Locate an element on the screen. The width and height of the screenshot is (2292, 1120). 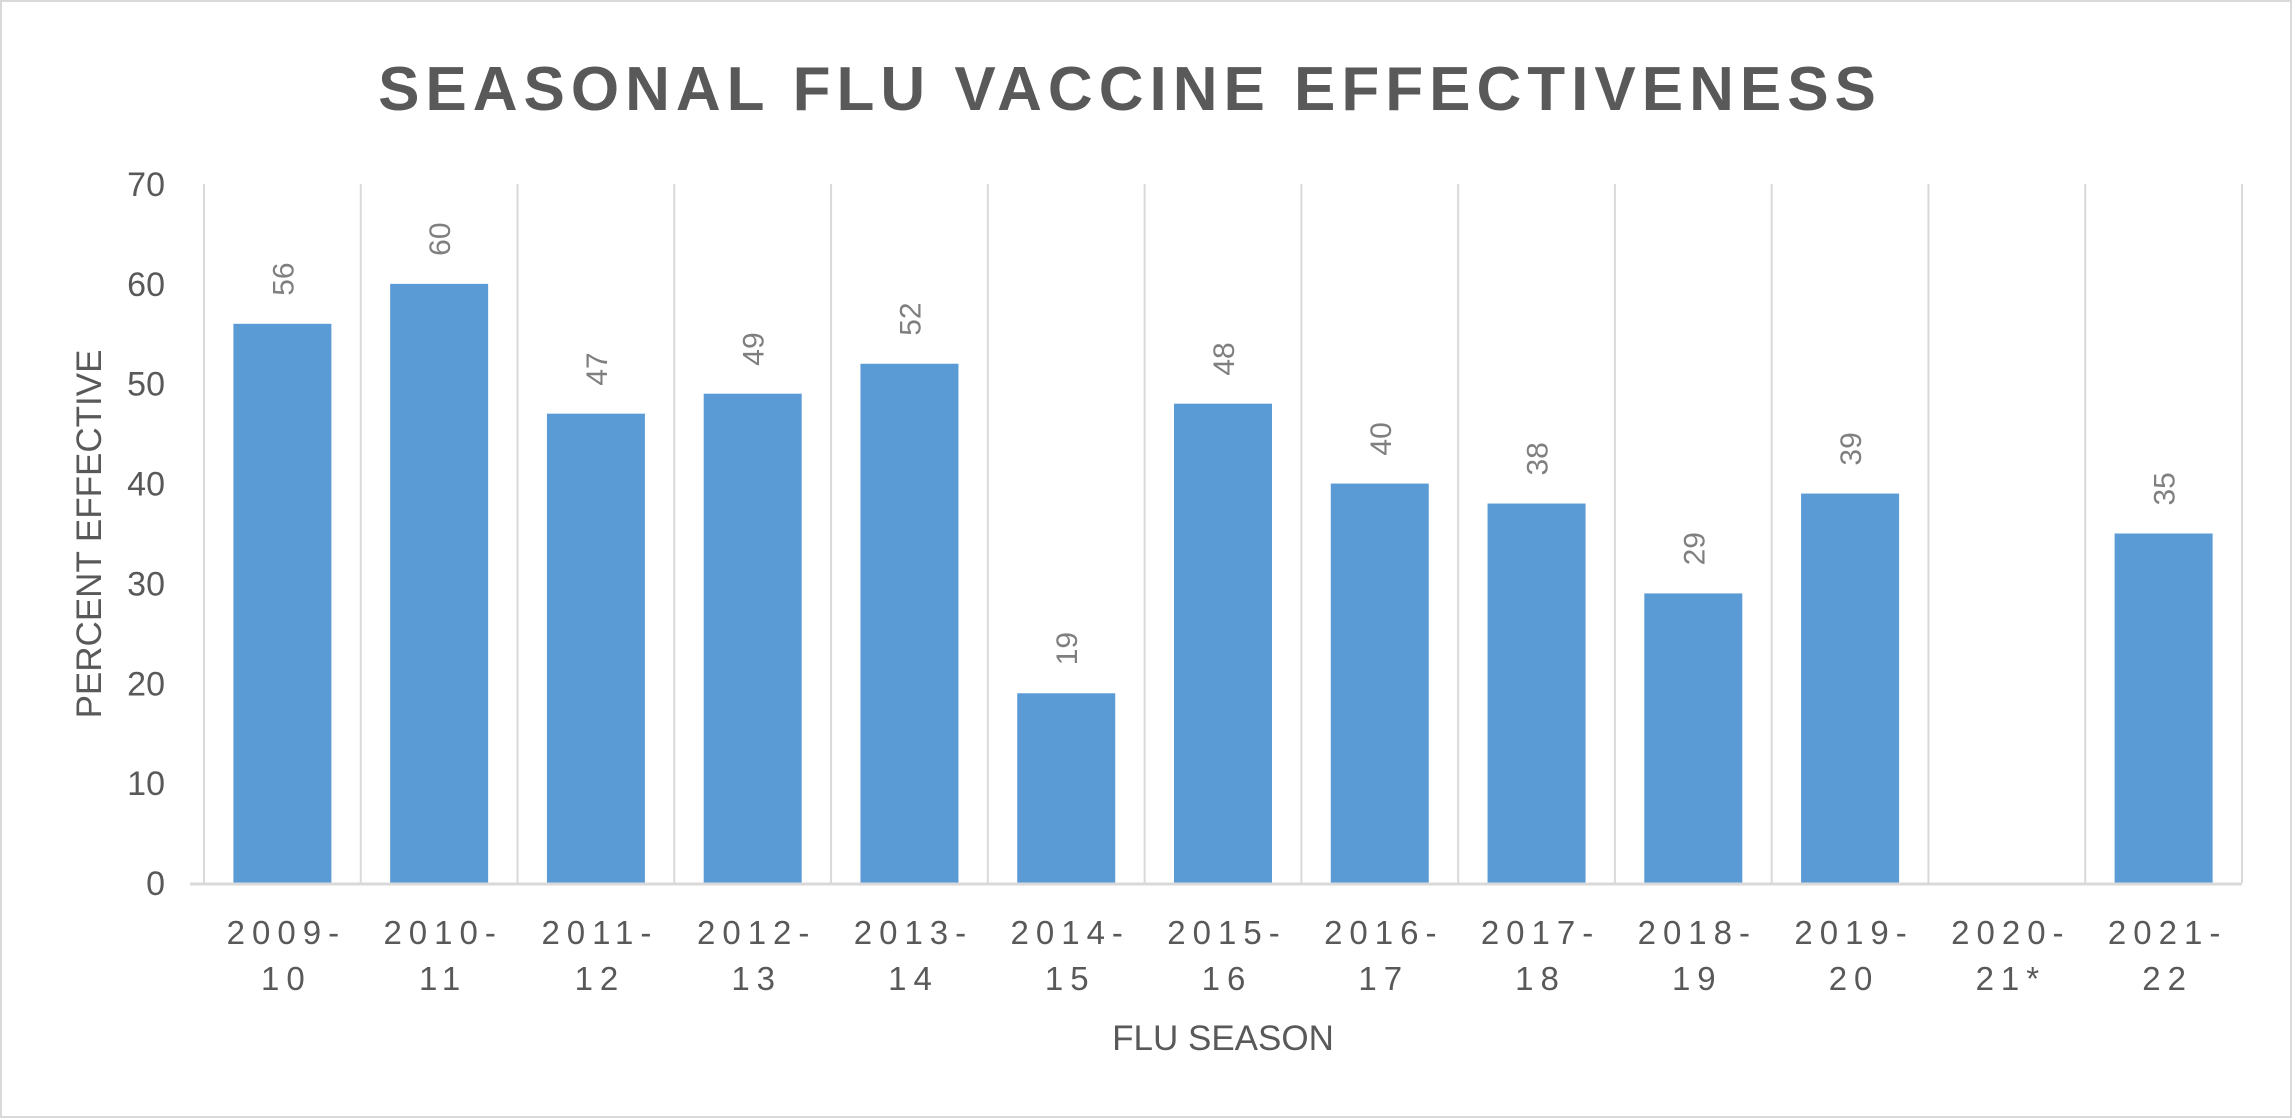
x-axis-title: FLU SEASON is located at coordinates (1223, 1038).